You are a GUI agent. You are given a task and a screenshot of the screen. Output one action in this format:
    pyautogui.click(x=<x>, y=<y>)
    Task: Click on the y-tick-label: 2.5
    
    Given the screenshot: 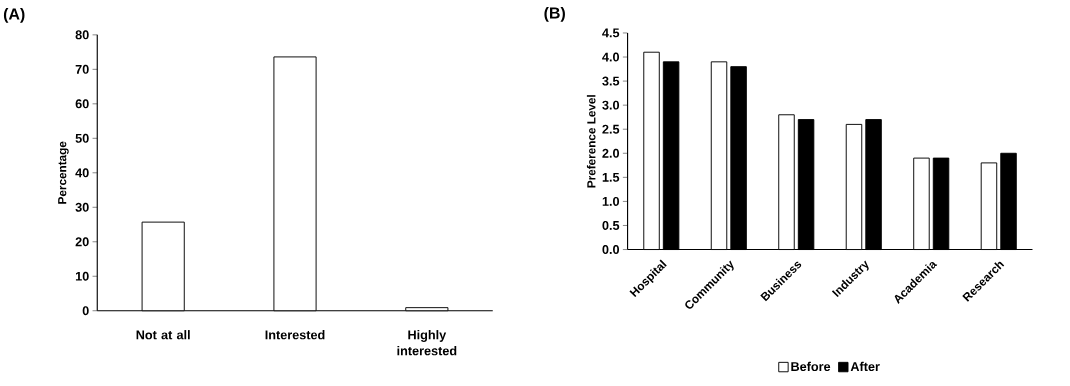 What is the action you would take?
    pyautogui.click(x=611, y=129)
    